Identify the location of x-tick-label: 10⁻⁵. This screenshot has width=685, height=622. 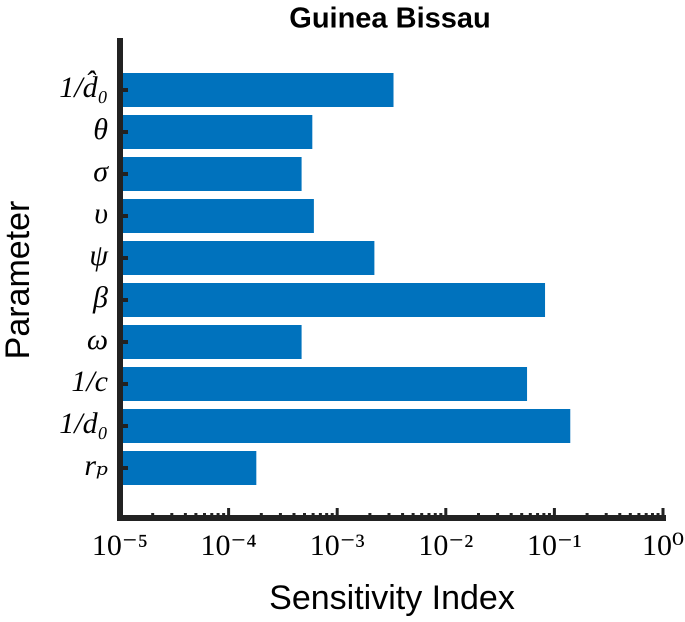
(120, 545).